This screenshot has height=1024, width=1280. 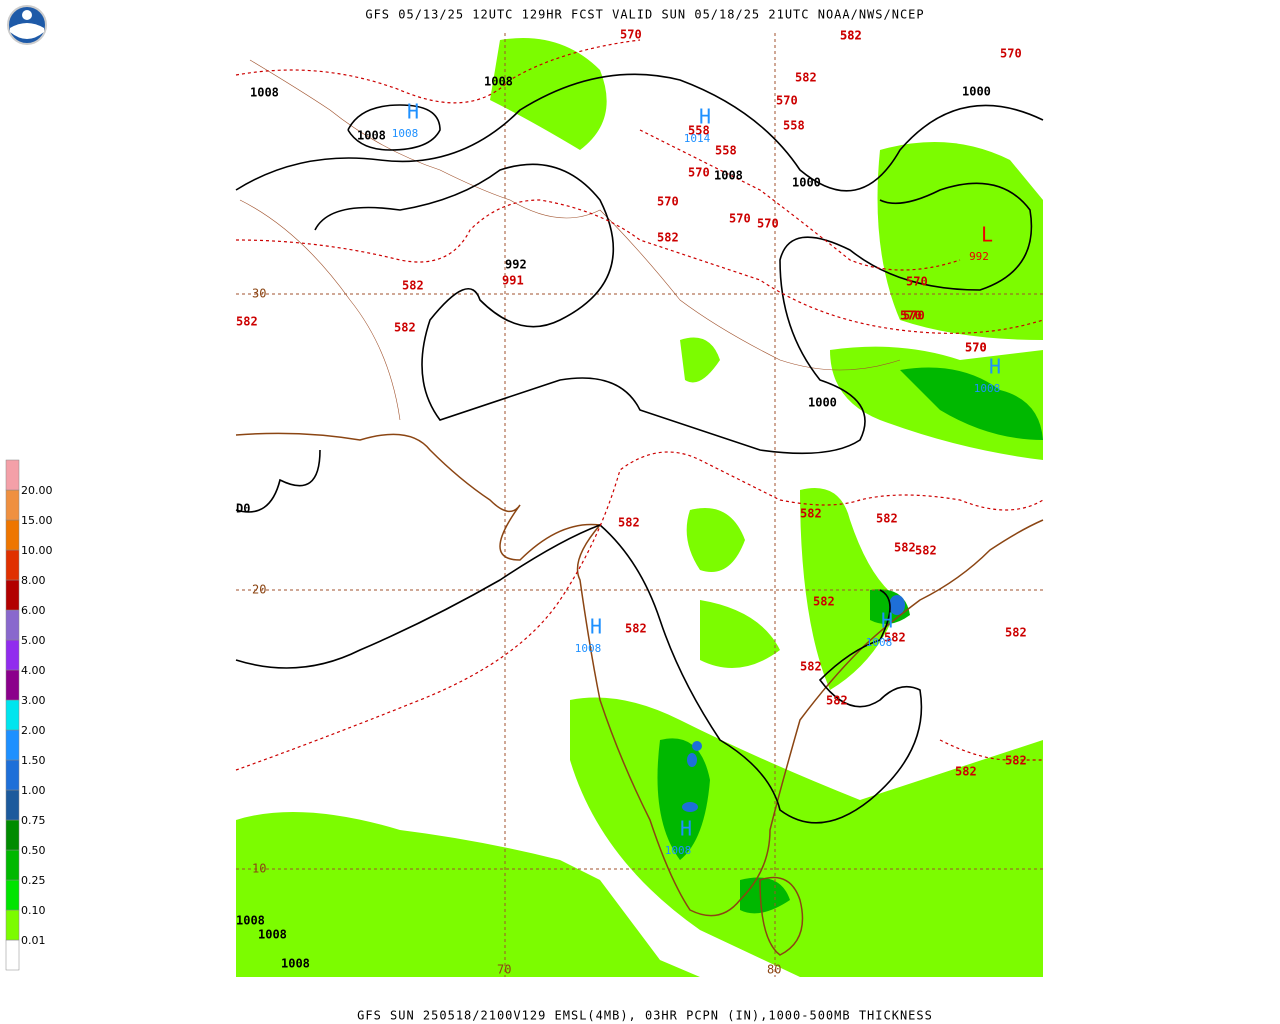 I want to click on thickness-label: 991, so click(x=513, y=281).